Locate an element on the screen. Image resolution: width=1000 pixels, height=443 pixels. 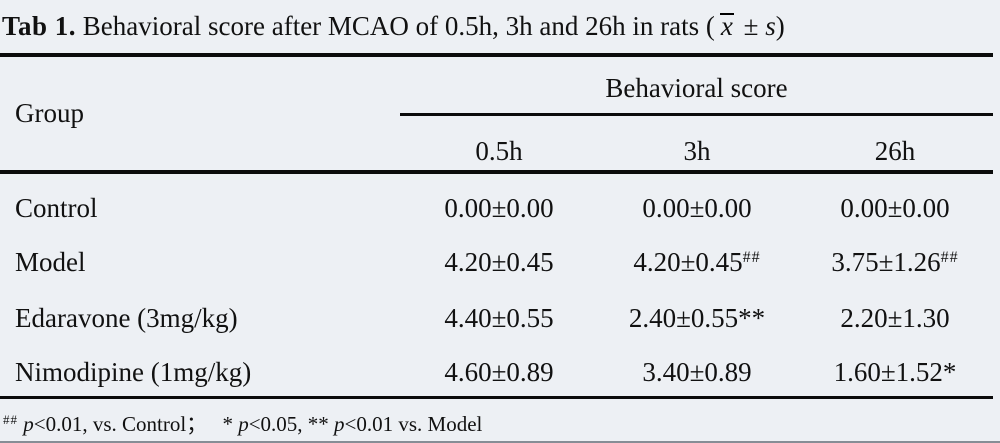
score-cell: 3.40±0.89 is located at coordinates (697, 372).